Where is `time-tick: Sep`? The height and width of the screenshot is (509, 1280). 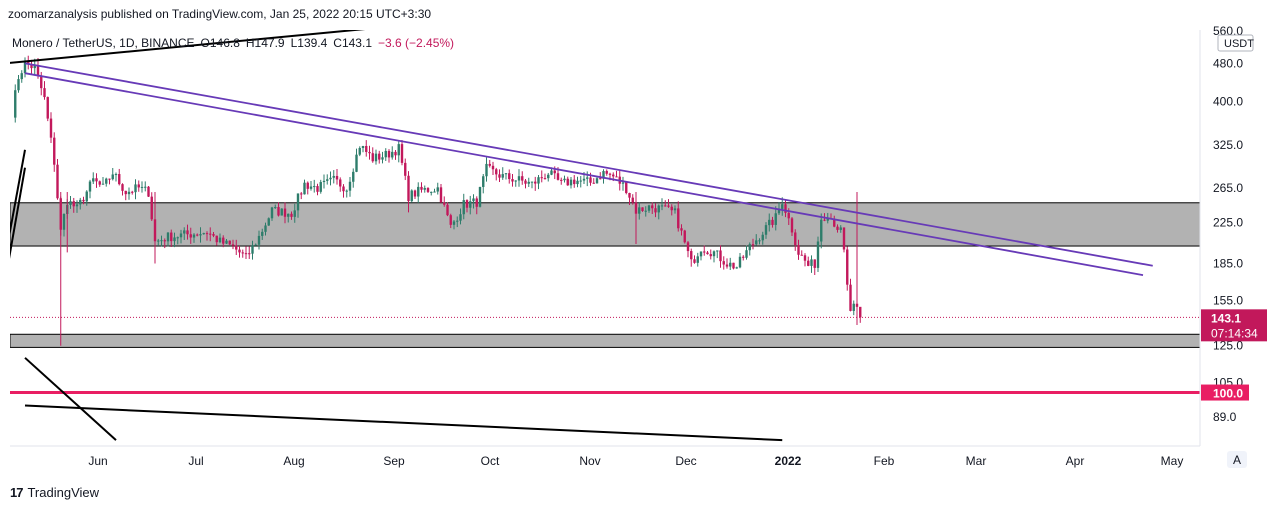 time-tick: Sep is located at coordinates (394, 461).